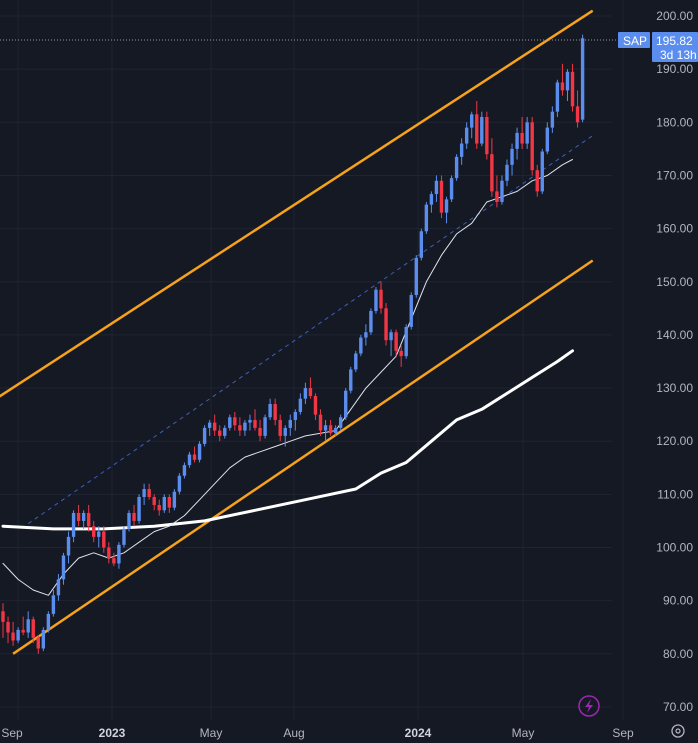  I want to click on y-tick-label: 120.00, so click(674, 441).